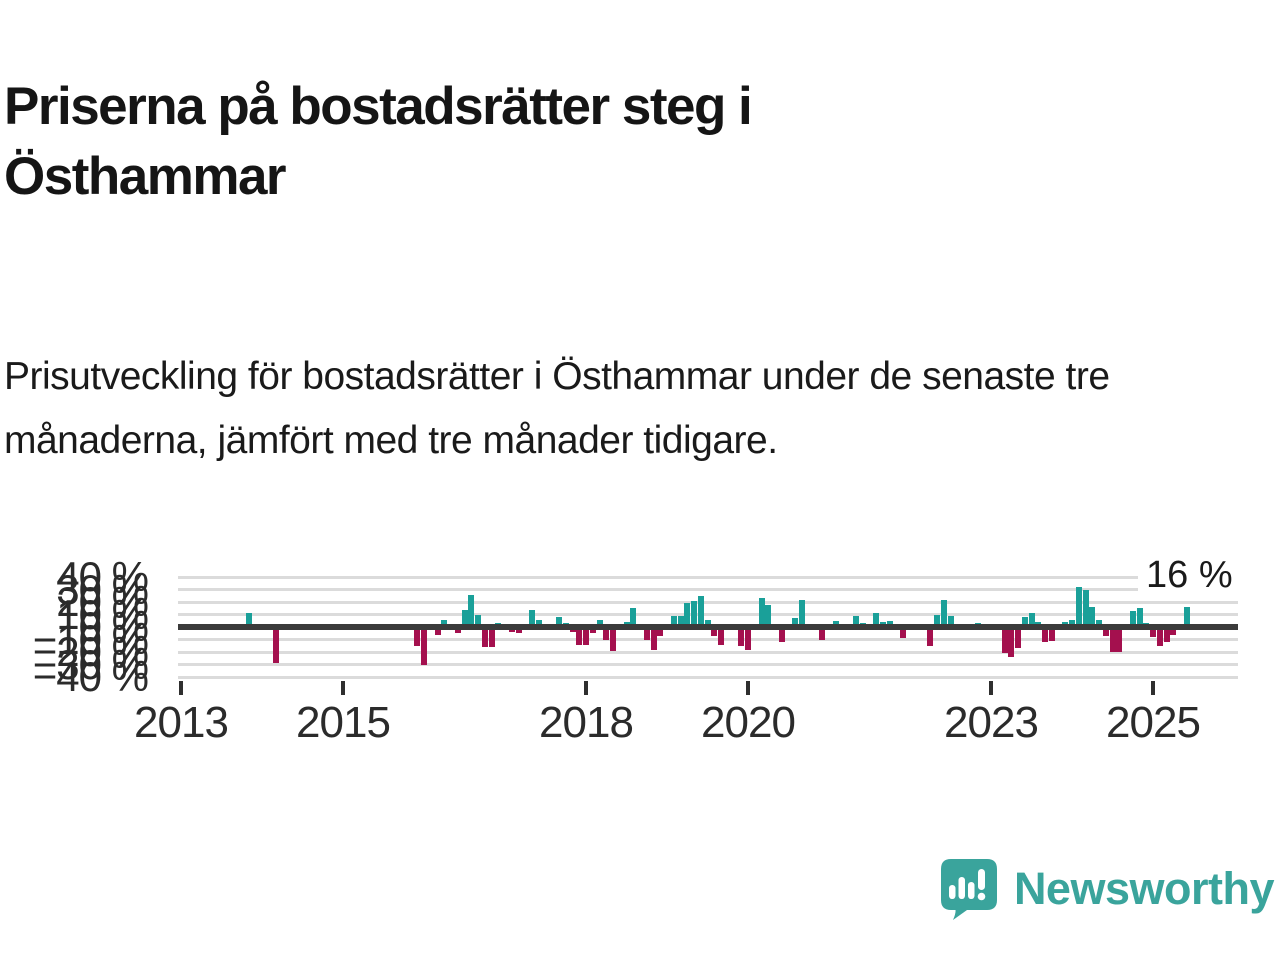 Image resolution: width=1280 pixels, height=960 pixels. Describe the element at coordinates (102, 576) in the screenshot. I see `y-axis-label: 40 %` at that location.